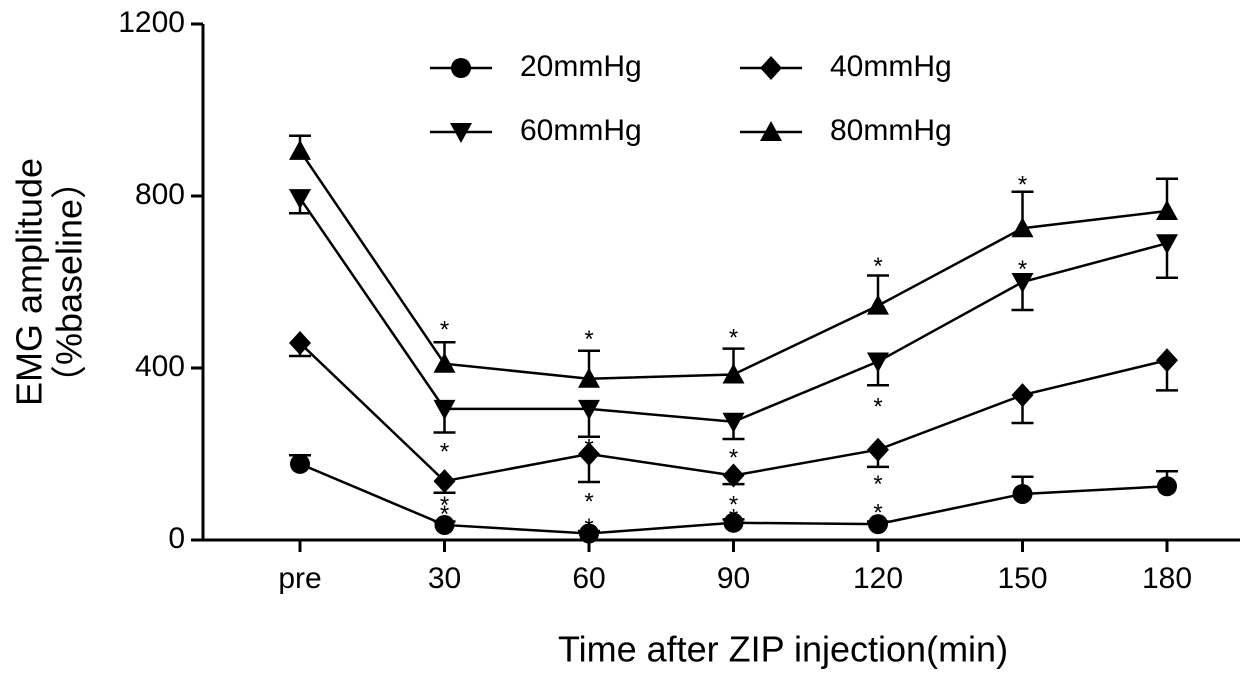 This screenshot has width=1246, height=676. Describe the element at coordinates (581, 66) in the screenshot. I see `legend-label: 20mmHg` at that location.